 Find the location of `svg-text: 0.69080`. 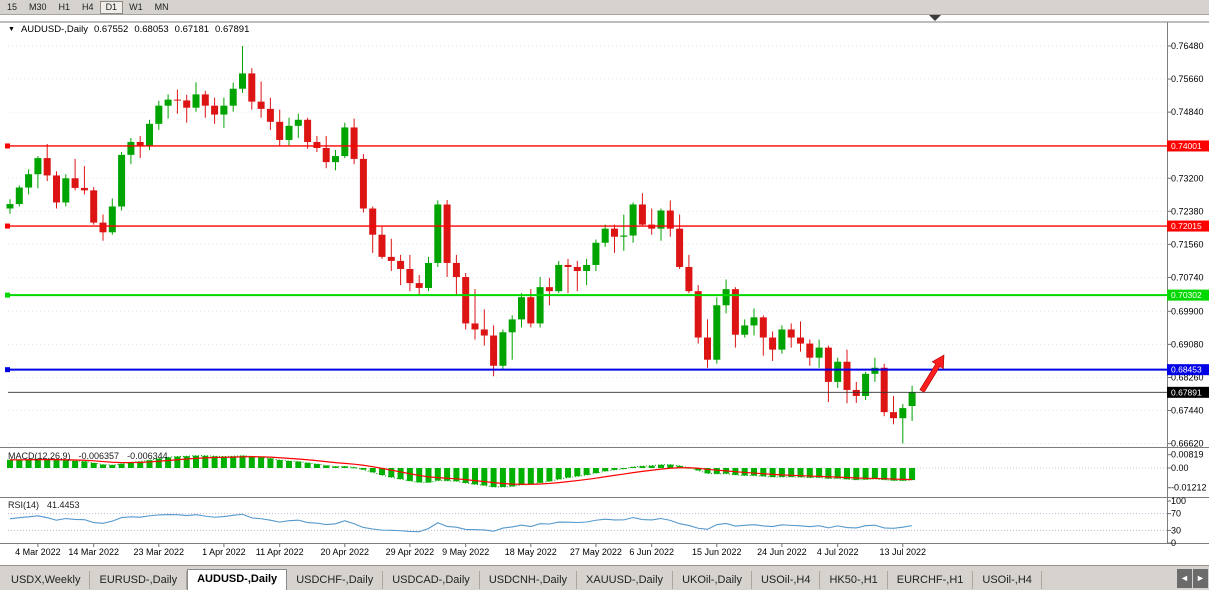

svg-text: 0.69080 is located at coordinates (1187, 344).